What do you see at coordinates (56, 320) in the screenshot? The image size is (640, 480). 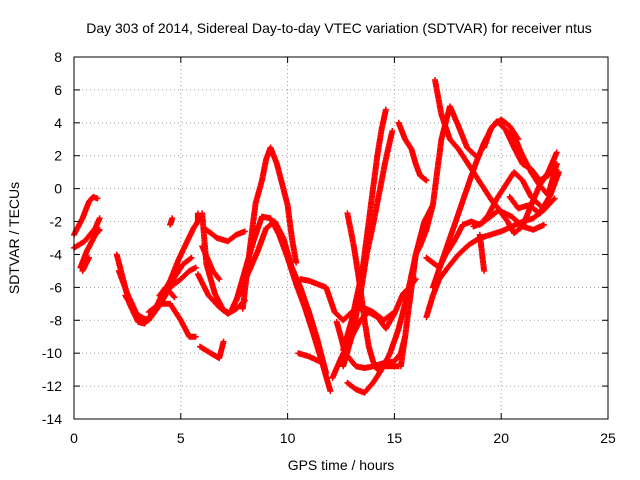 I see `y-tick-label: -8` at bounding box center [56, 320].